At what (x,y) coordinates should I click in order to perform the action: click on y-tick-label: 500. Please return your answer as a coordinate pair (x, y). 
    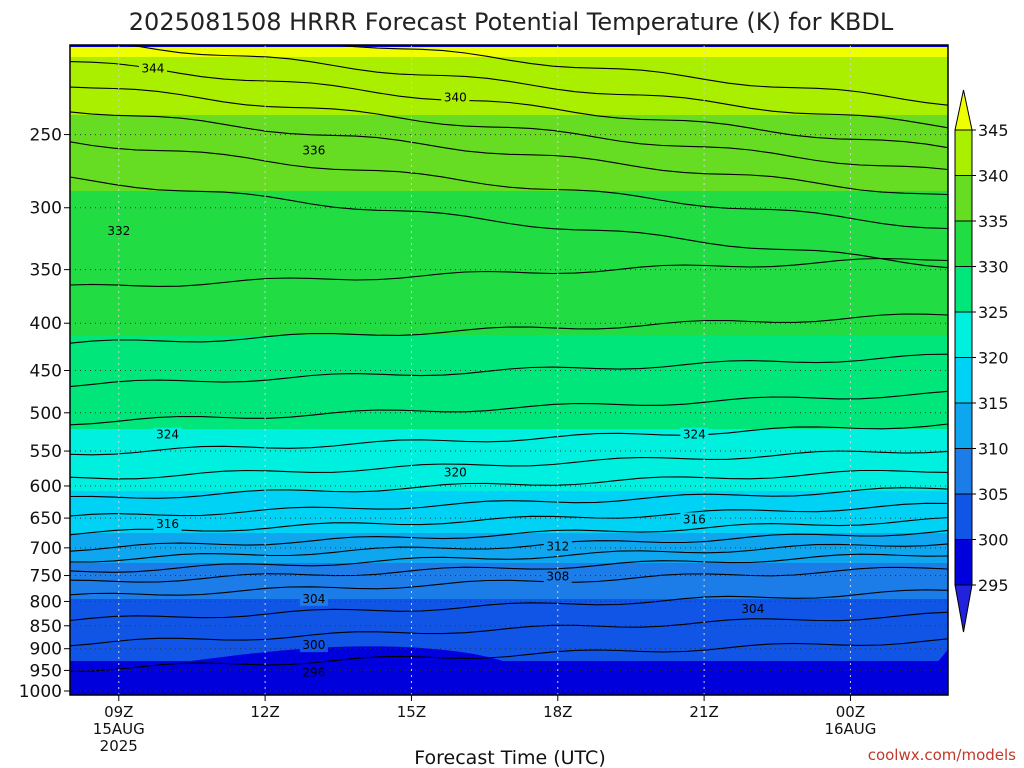
    Looking at the image, I should click on (46, 414).